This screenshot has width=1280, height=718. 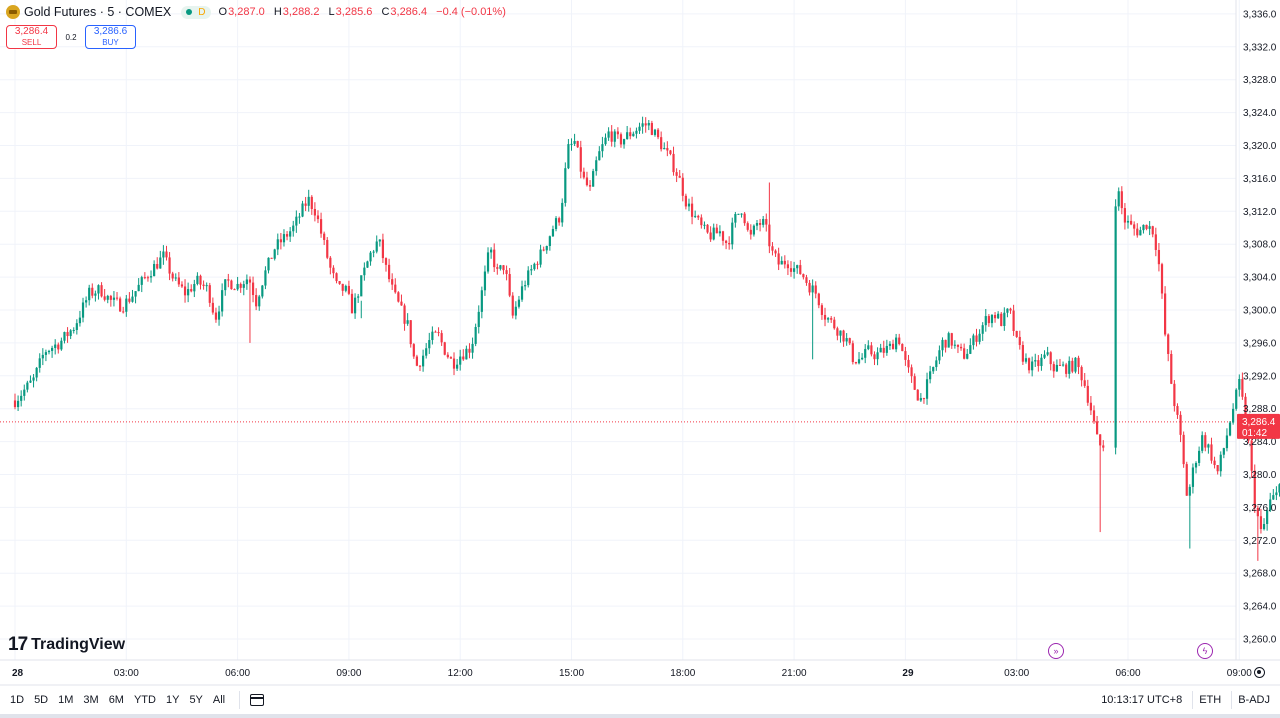 What do you see at coordinates (41, 700) in the screenshot?
I see `range-5d: 5D` at bounding box center [41, 700].